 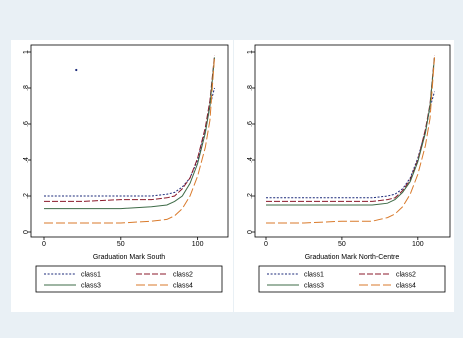 I want to click on x-axis-title: Graduation Mark North-Centre, so click(x=352, y=257).